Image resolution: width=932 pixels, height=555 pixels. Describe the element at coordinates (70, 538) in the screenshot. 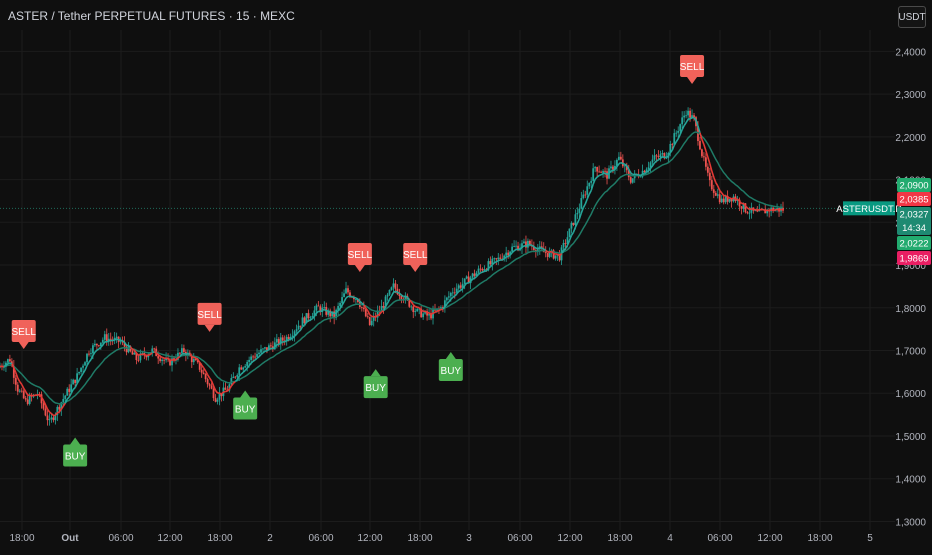

I see `x-axis-label: Out` at that location.